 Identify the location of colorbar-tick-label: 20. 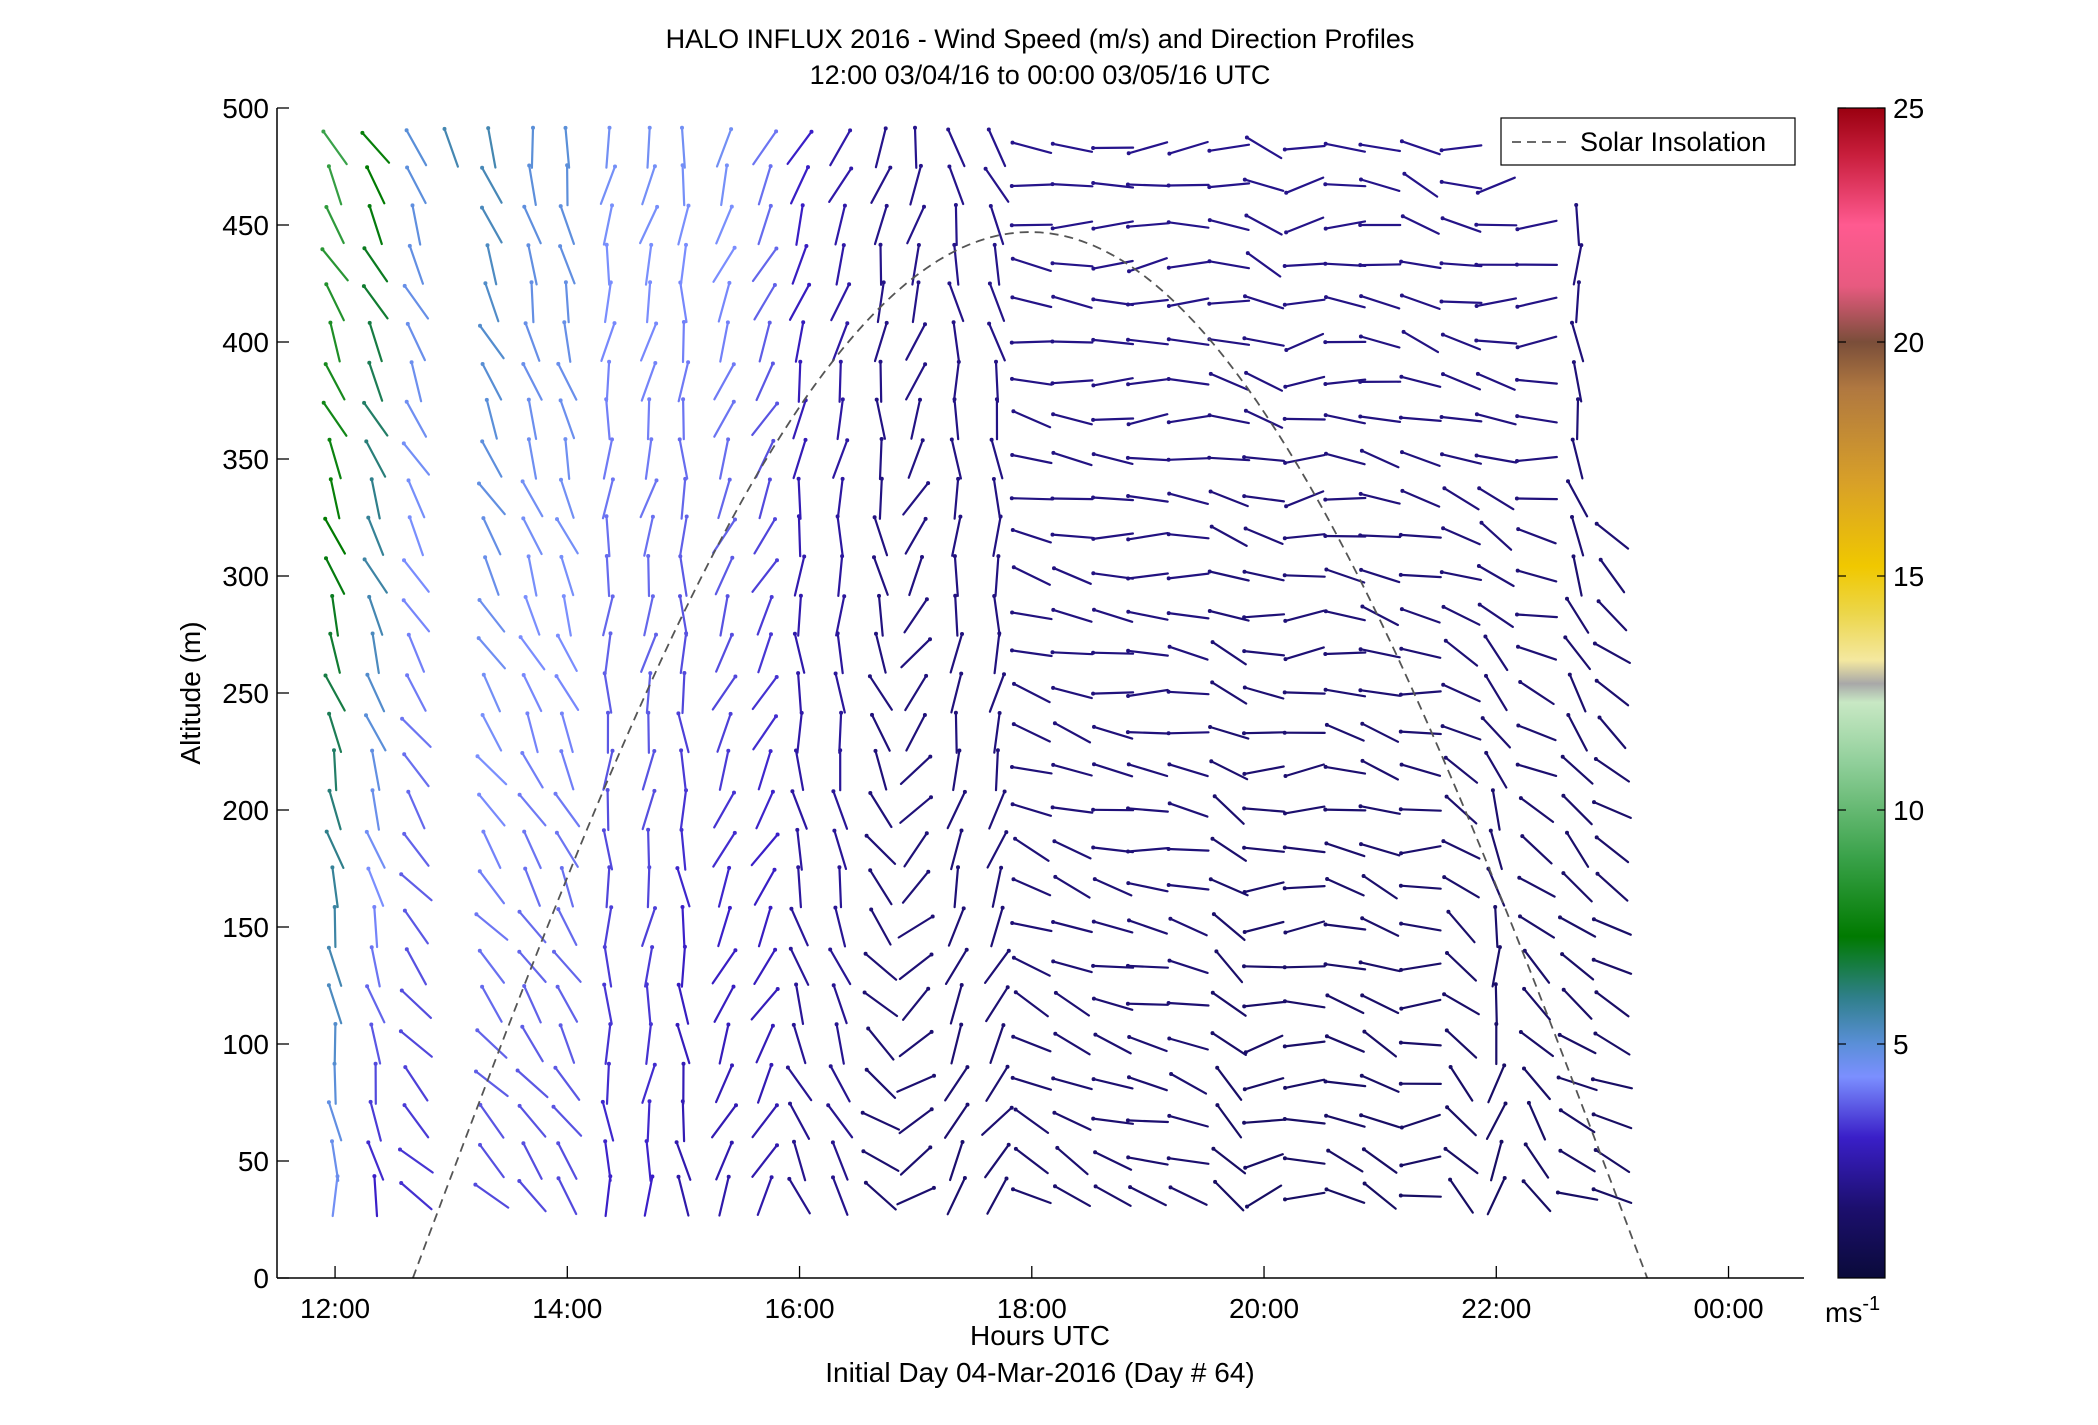
(1908, 342).